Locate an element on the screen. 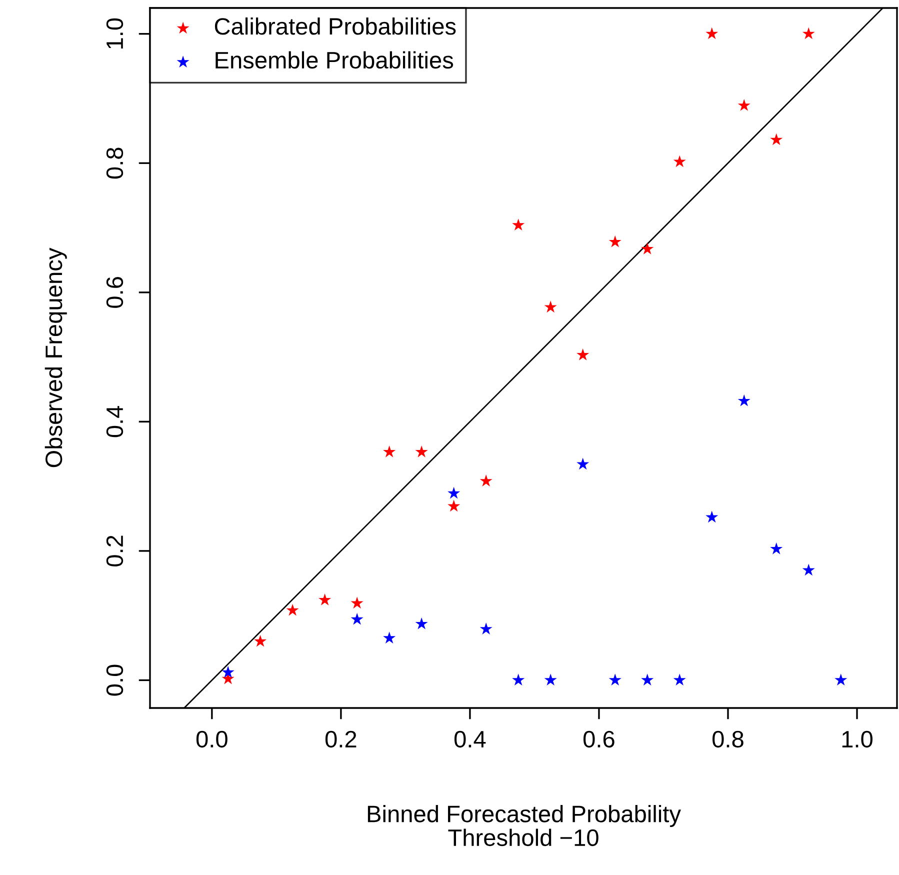 The image size is (899, 875). x-tick-label: 0.2 is located at coordinates (340, 739).